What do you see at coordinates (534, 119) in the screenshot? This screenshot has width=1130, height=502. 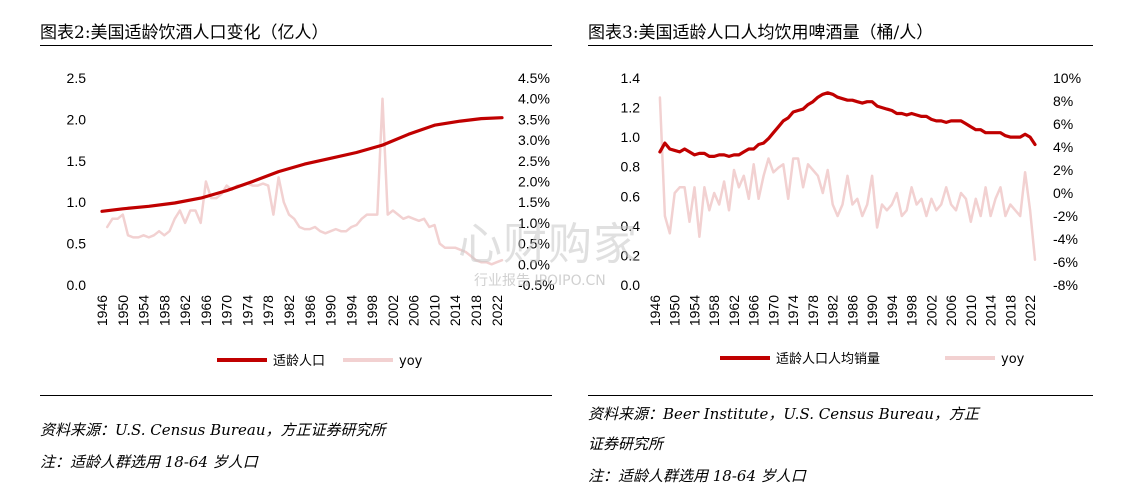 I see `right-axis-tick-label: 3.5%` at bounding box center [534, 119].